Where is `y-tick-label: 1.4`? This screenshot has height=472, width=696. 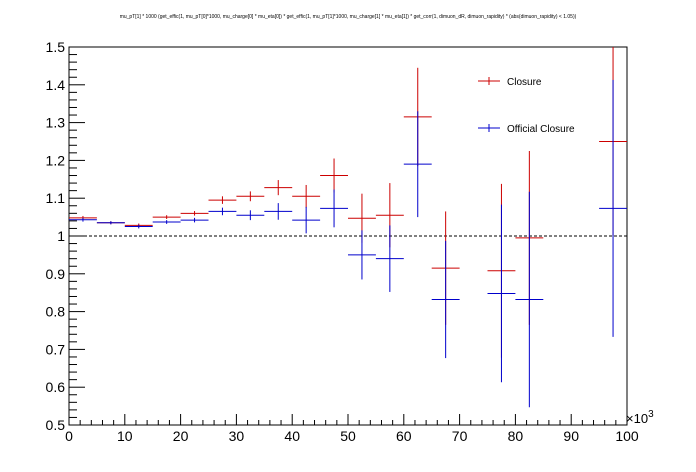
y-tick-label: 1.4 is located at coordinates (56, 85).